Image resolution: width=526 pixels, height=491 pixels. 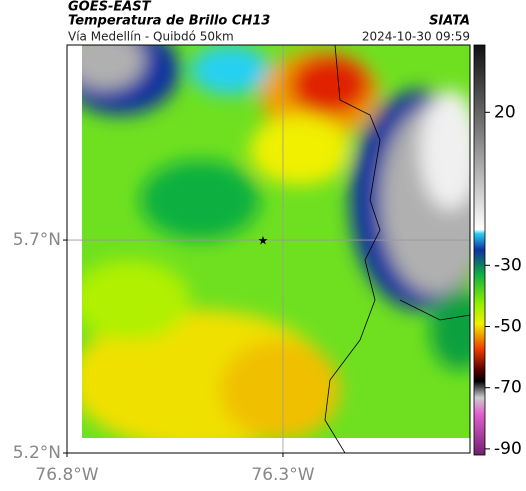 I want to click on x-tick-label: 76.8°W, so click(x=66, y=475).